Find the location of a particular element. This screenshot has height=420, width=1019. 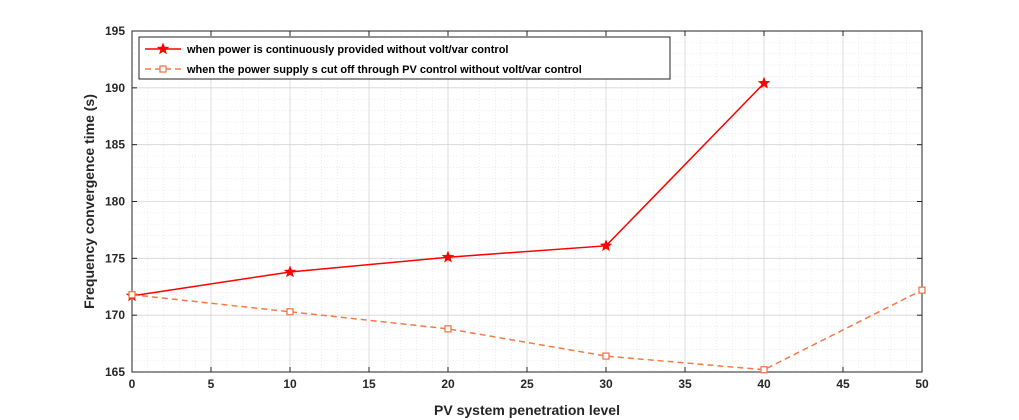

x-tick-label: 35 is located at coordinates (685, 384).